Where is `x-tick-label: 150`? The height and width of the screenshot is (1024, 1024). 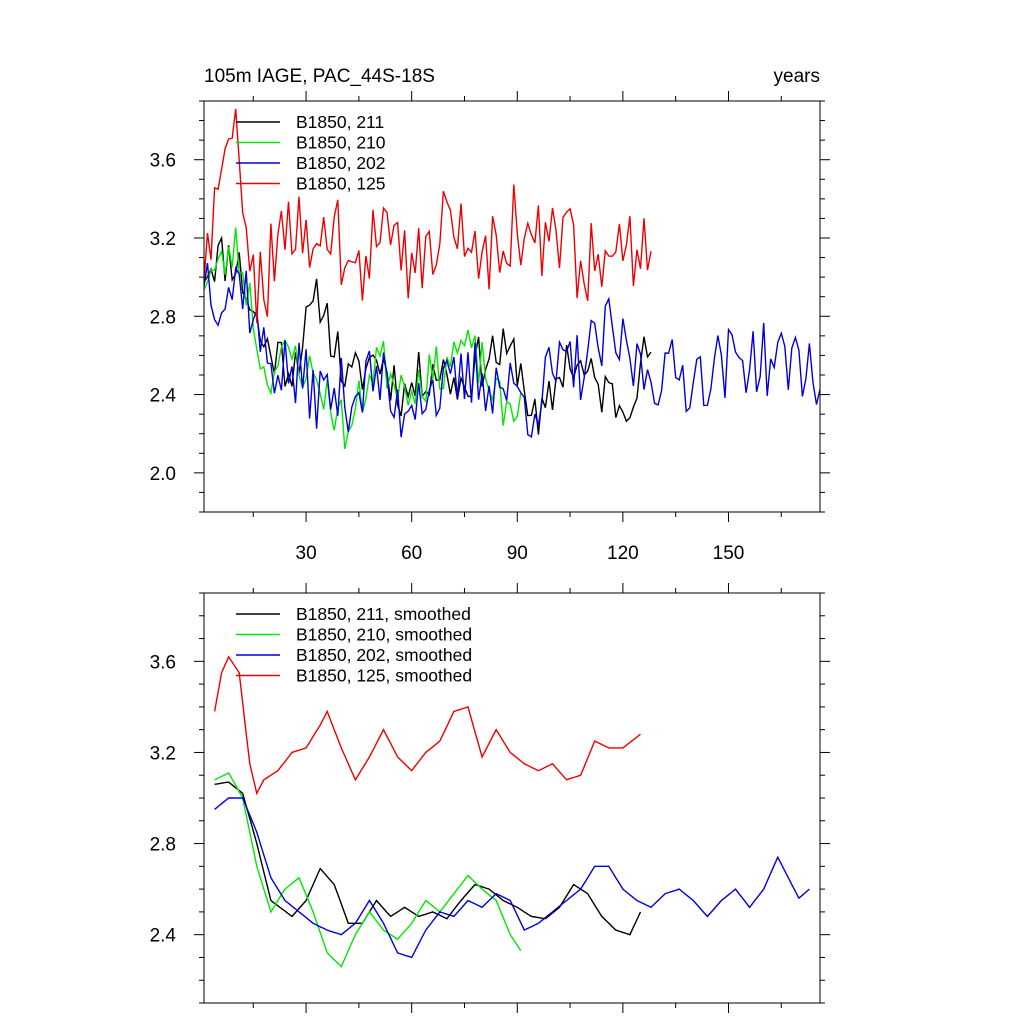 x-tick-label: 150 is located at coordinates (729, 553).